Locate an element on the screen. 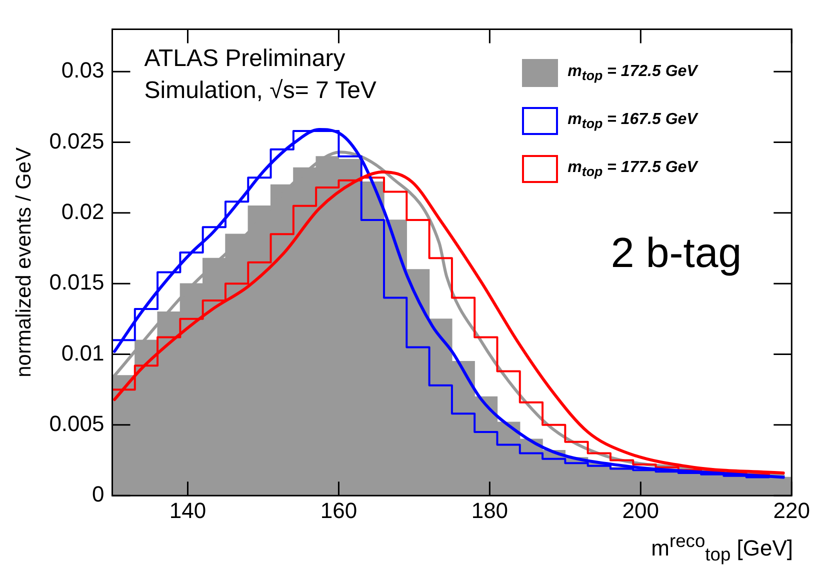 The height and width of the screenshot is (569, 821). x-tick-label: 160 is located at coordinates (339, 510).